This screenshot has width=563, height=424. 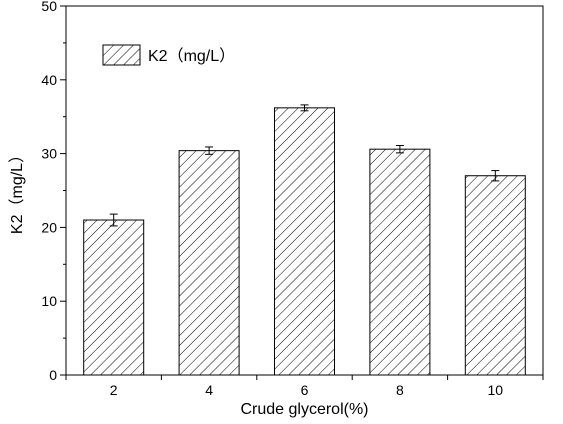 I want to click on x-tick-label: 4, so click(x=209, y=390).